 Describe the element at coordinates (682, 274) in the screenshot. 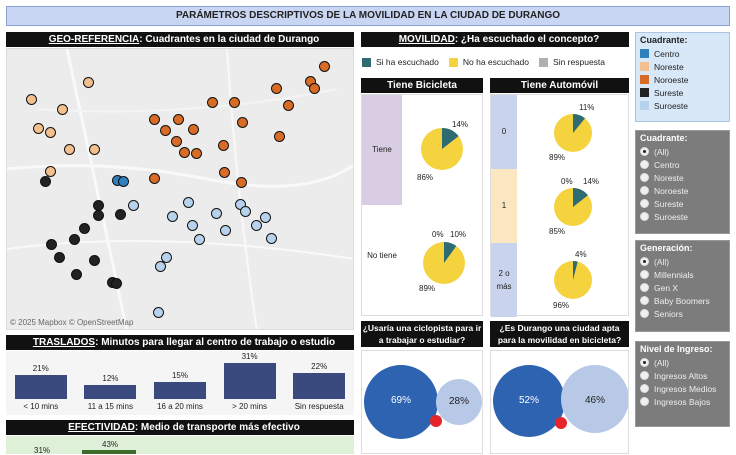

I see `generacion-opt-millennials: Millennials` at that location.